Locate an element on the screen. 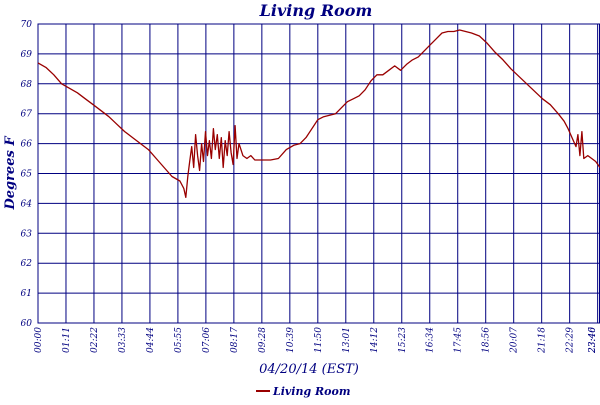 The width and height of the screenshot is (600, 405). y-tick-label: 67 is located at coordinates (27, 115).